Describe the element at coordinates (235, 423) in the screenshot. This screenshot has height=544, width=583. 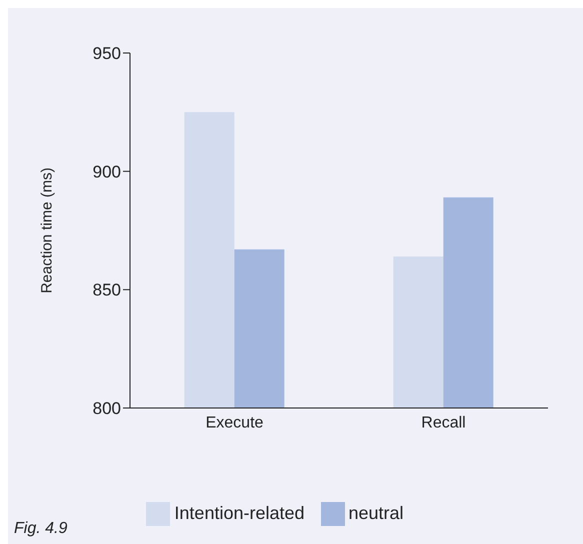
I see `x-tick-label: Execute` at that location.